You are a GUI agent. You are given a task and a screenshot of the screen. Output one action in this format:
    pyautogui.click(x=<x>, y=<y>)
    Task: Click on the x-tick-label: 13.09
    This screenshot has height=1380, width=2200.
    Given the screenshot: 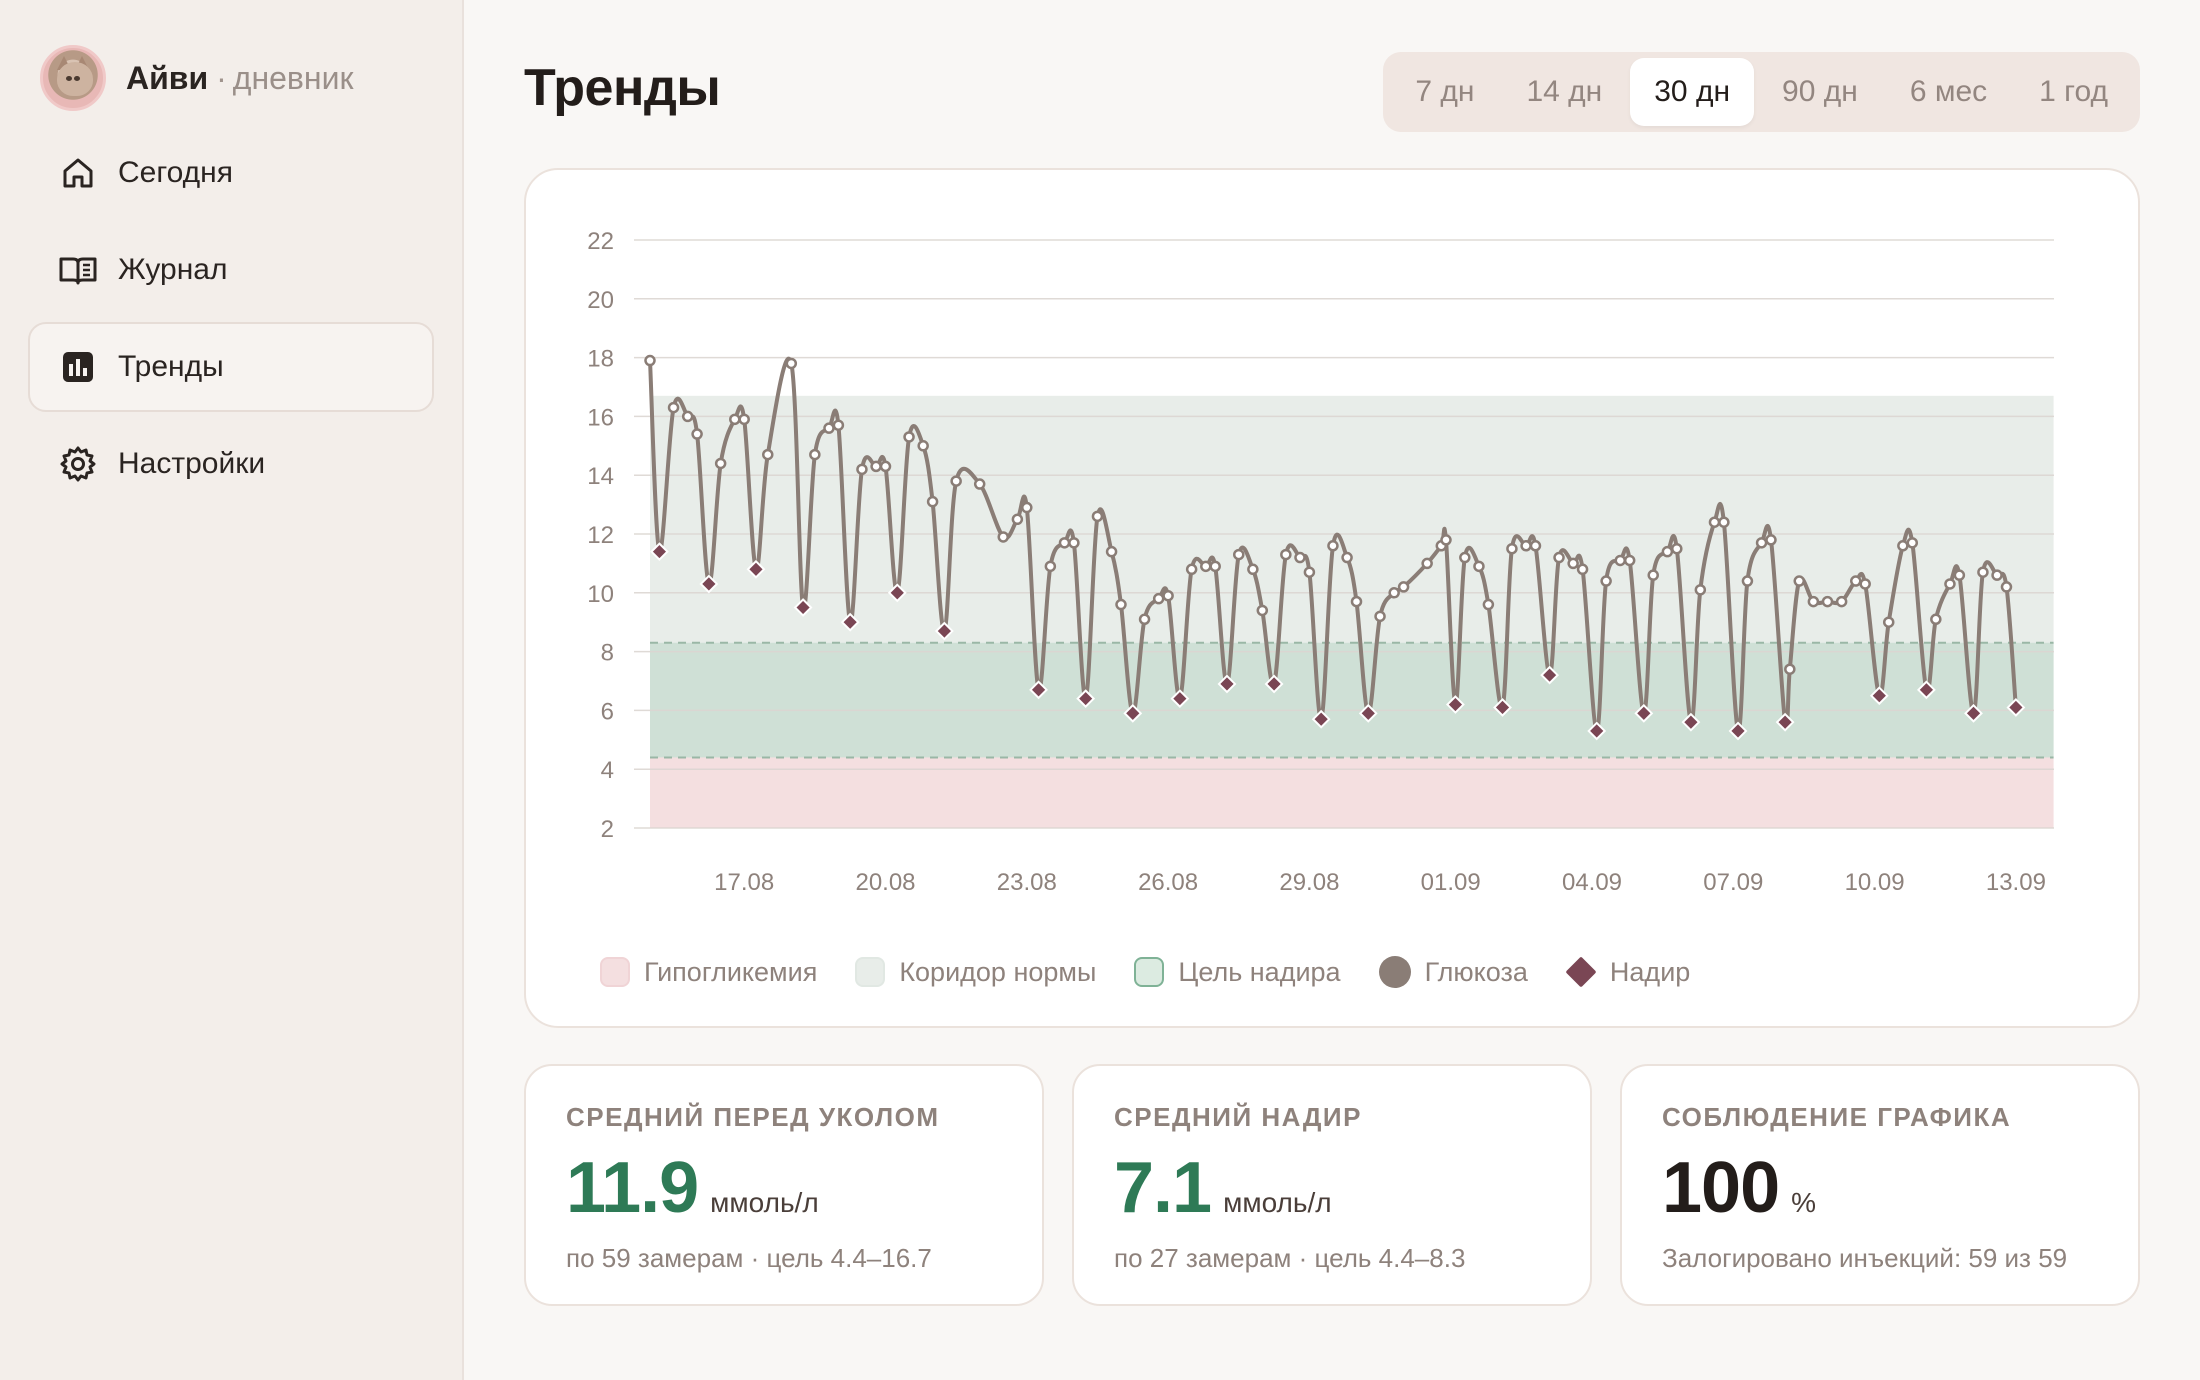 What is the action you would take?
    pyautogui.click(x=2016, y=882)
    